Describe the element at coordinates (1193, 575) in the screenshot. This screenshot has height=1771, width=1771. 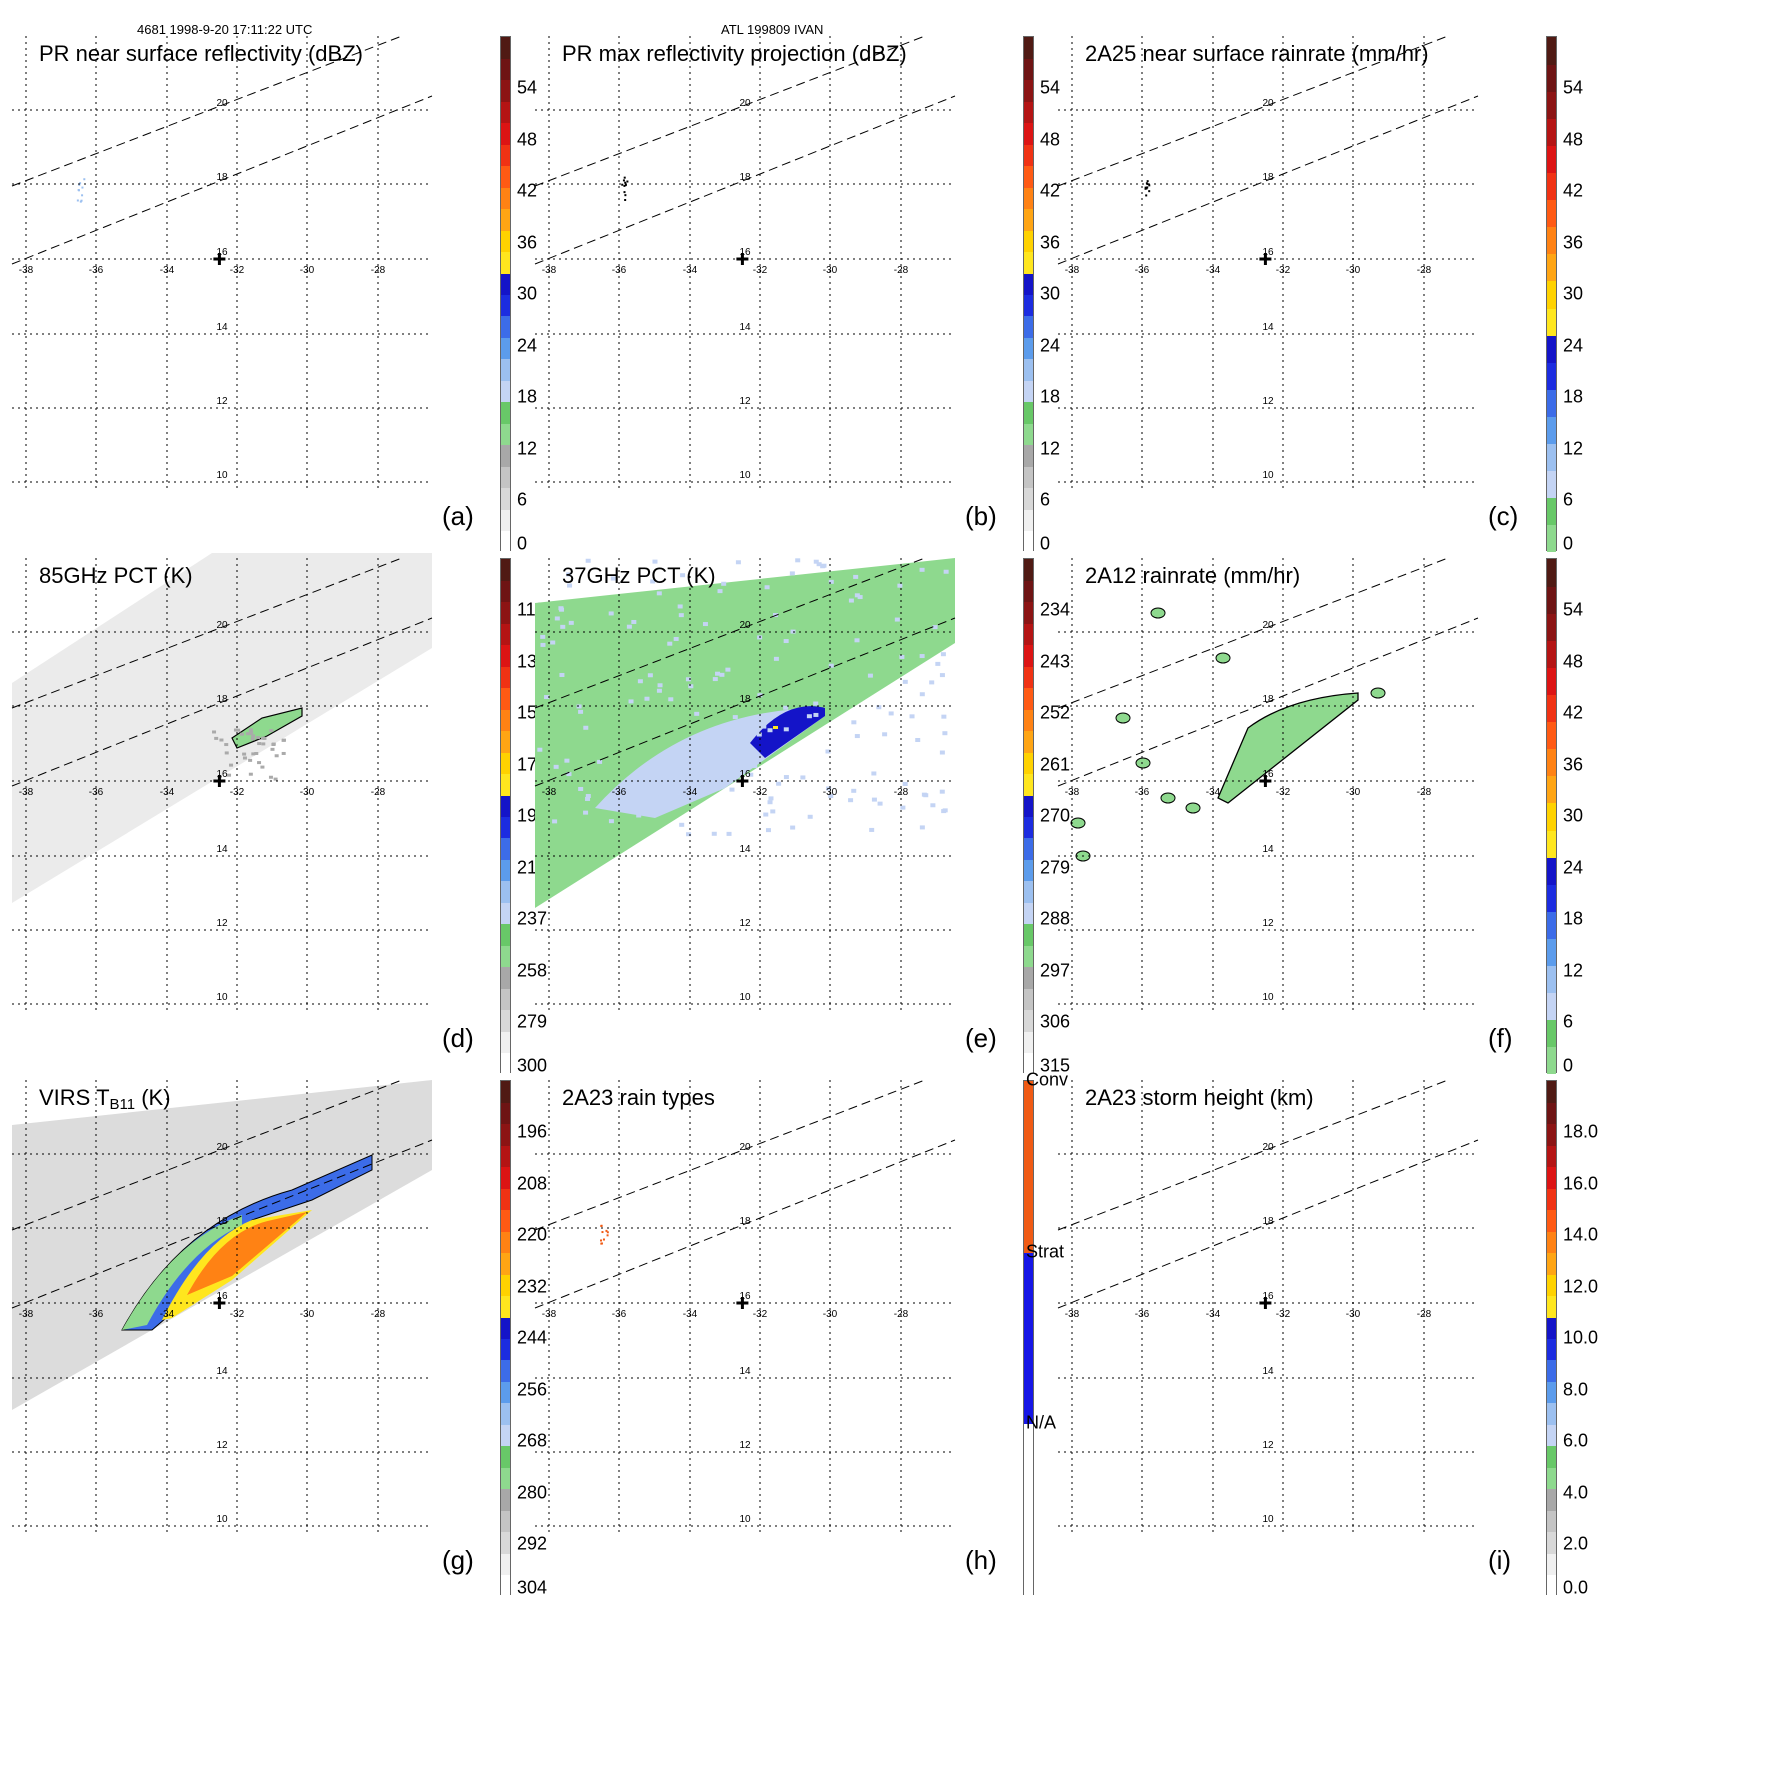
I see `title-text: 2A12 rainrate (mm/hr)` at that location.